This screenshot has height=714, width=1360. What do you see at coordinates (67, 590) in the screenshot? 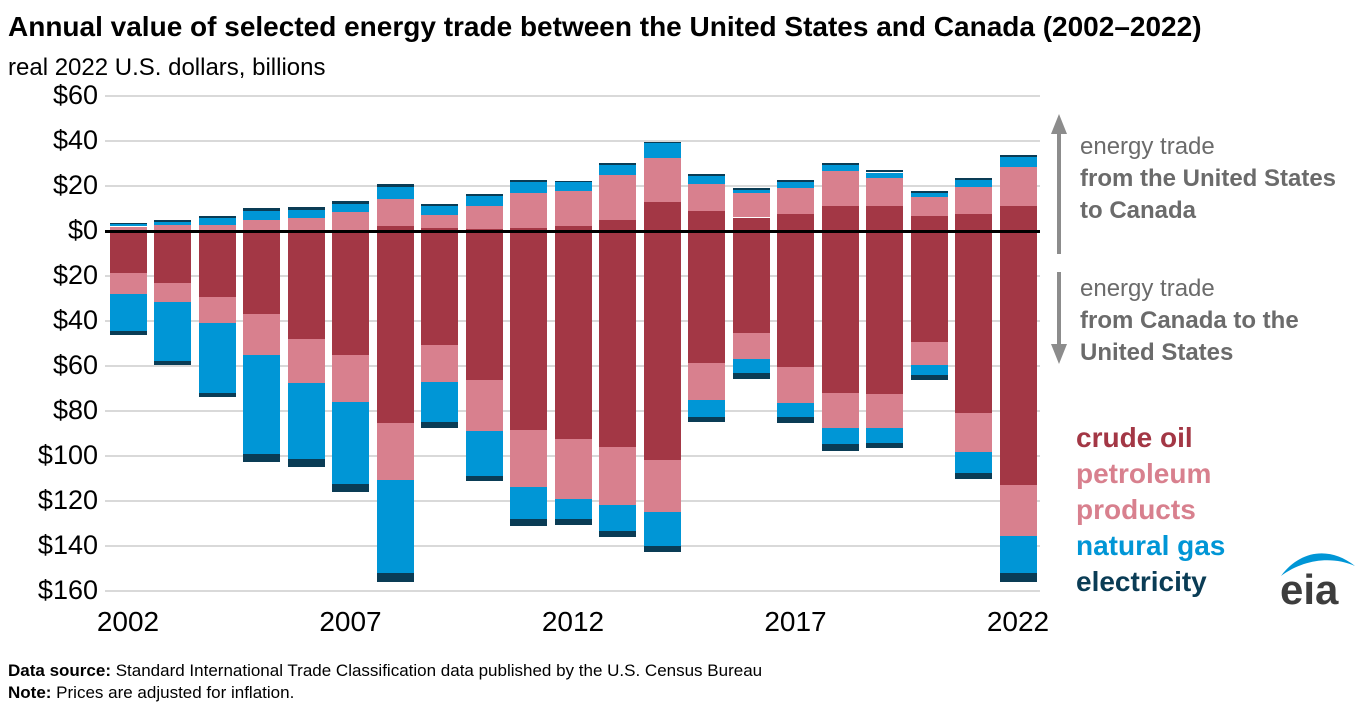
I see `y-axis-tick: $160` at bounding box center [67, 590].